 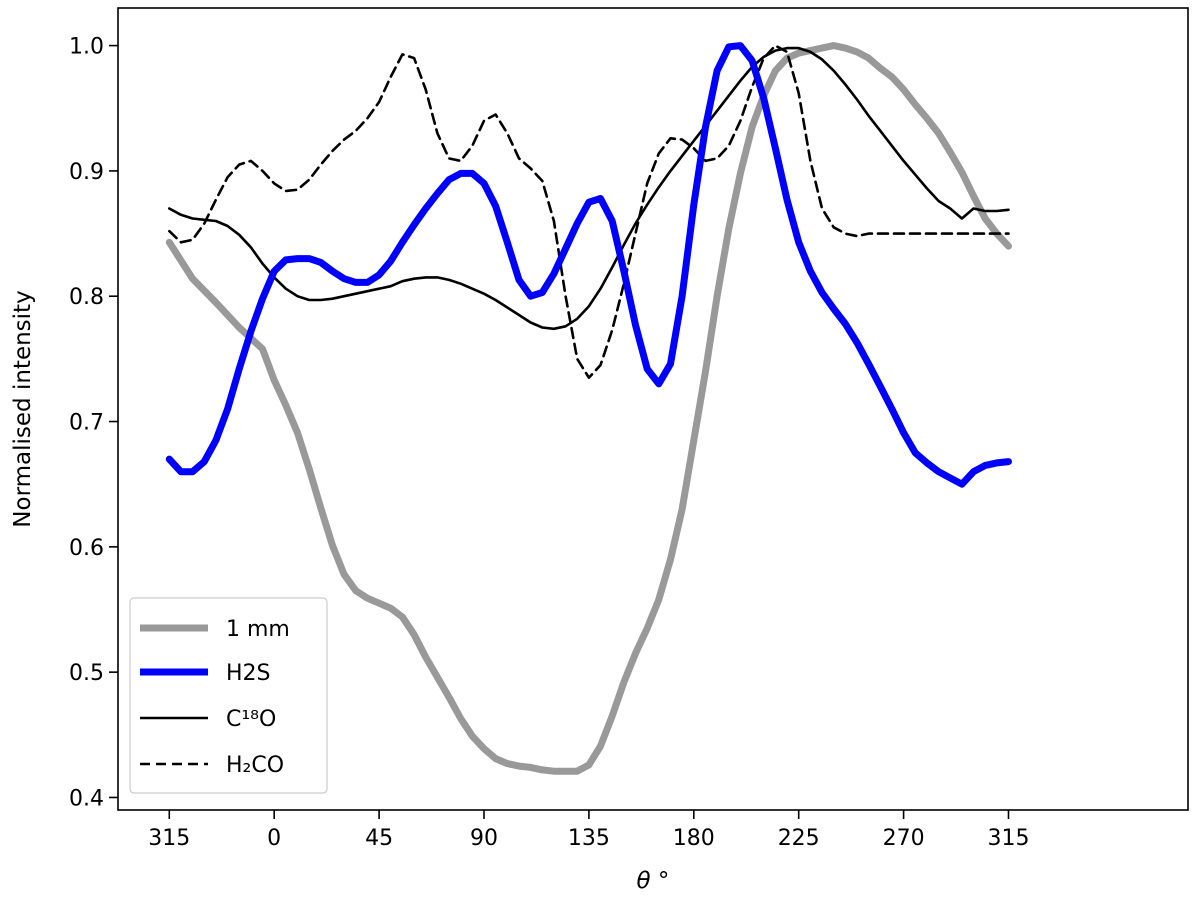 I want to click on legend-box, so click(x=228, y=695).